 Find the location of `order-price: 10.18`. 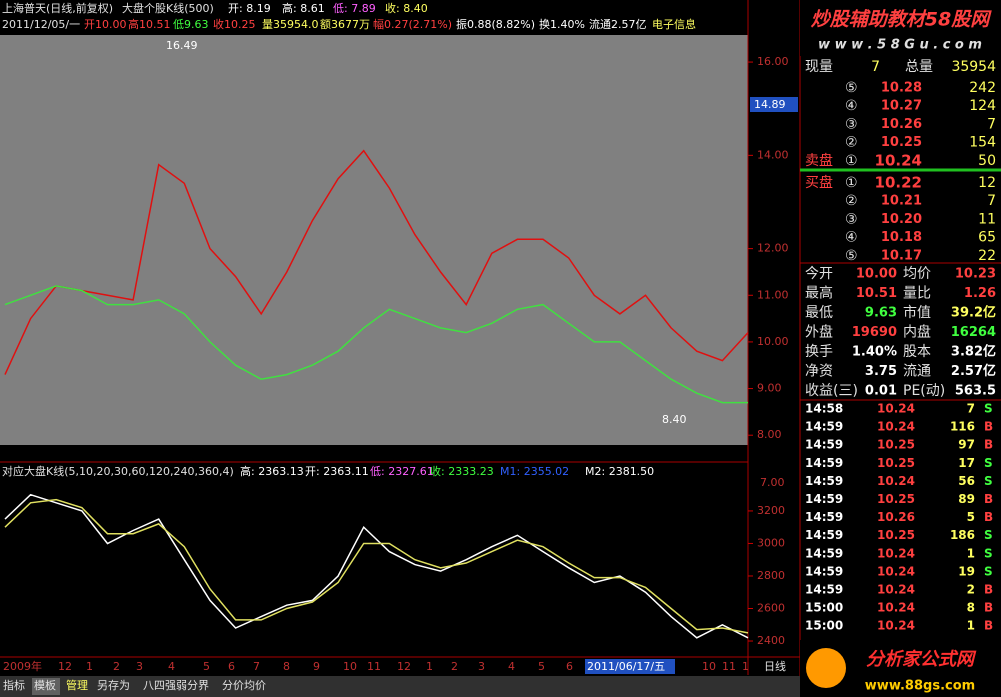

order-price: 10.18 is located at coordinates (901, 237).